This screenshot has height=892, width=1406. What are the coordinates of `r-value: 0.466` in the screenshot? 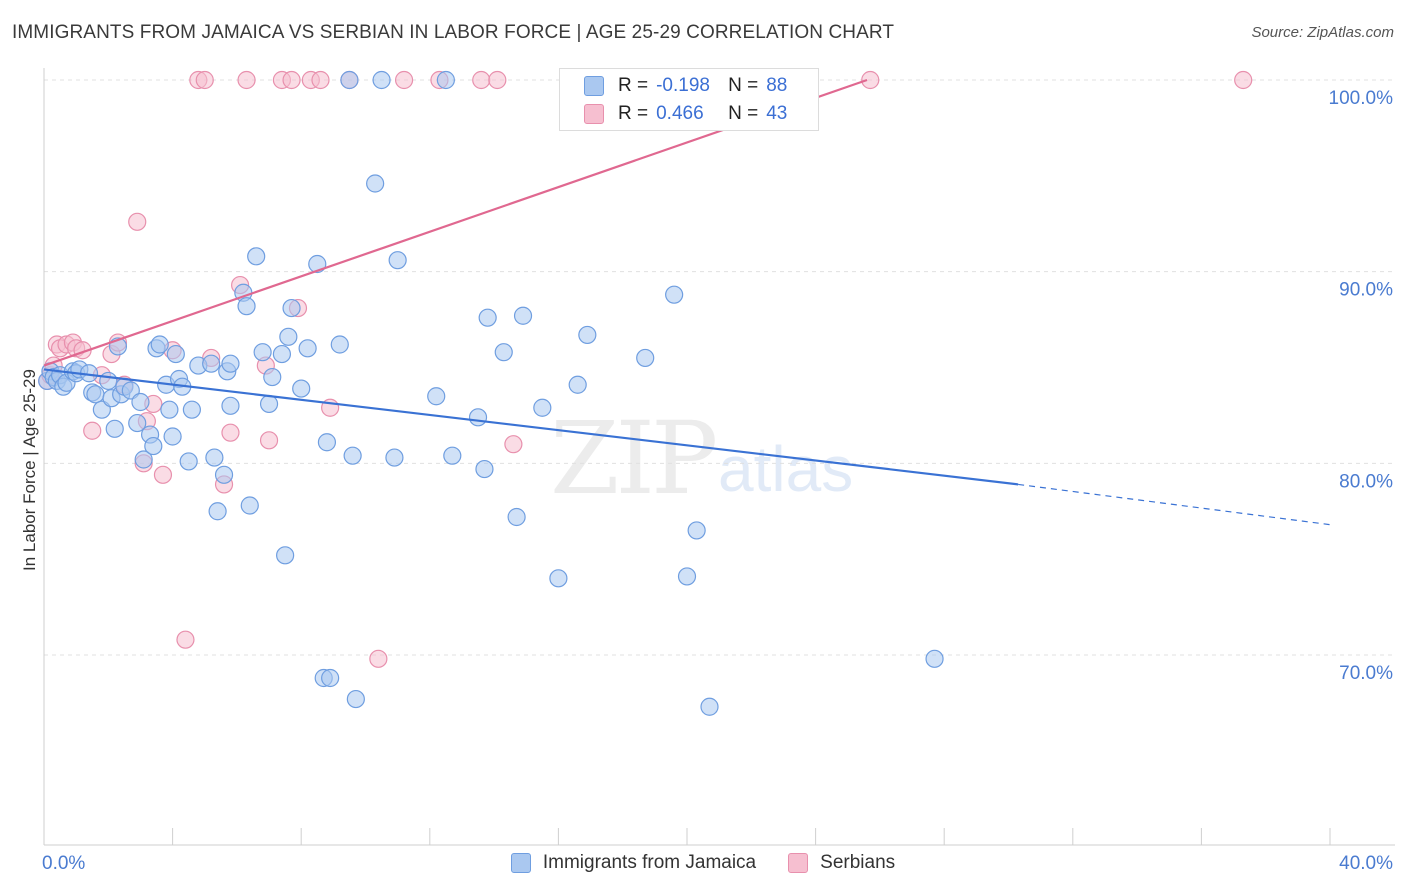 It's located at (680, 113).